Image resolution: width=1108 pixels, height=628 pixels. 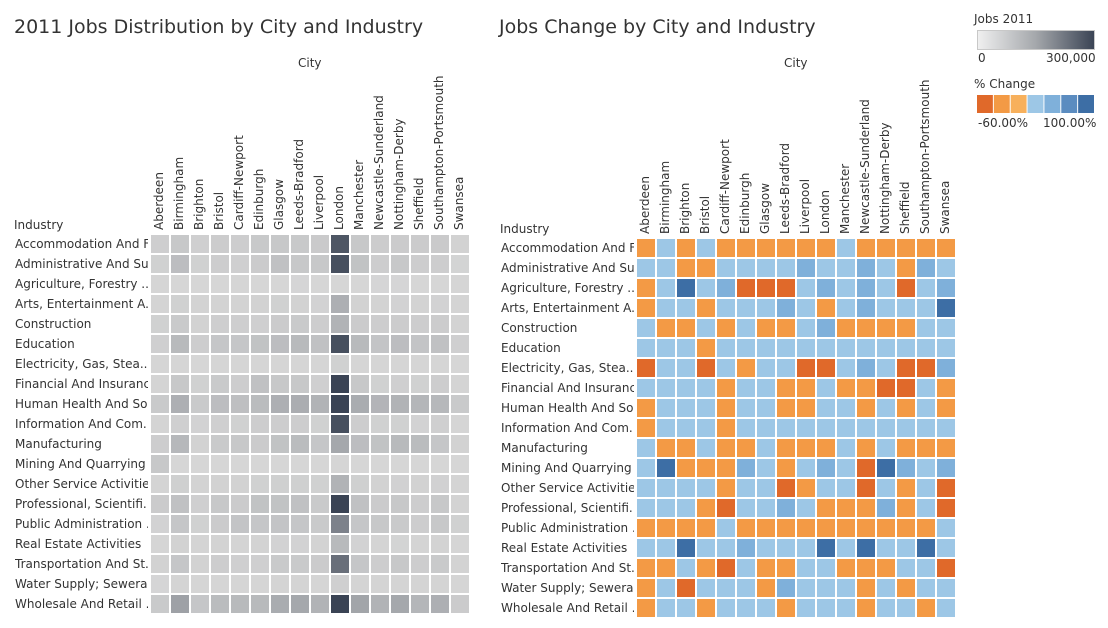 What do you see at coordinates (567, 408) in the screenshot?
I see `row-label: Human Health And So..` at bounding box center [567, 408].